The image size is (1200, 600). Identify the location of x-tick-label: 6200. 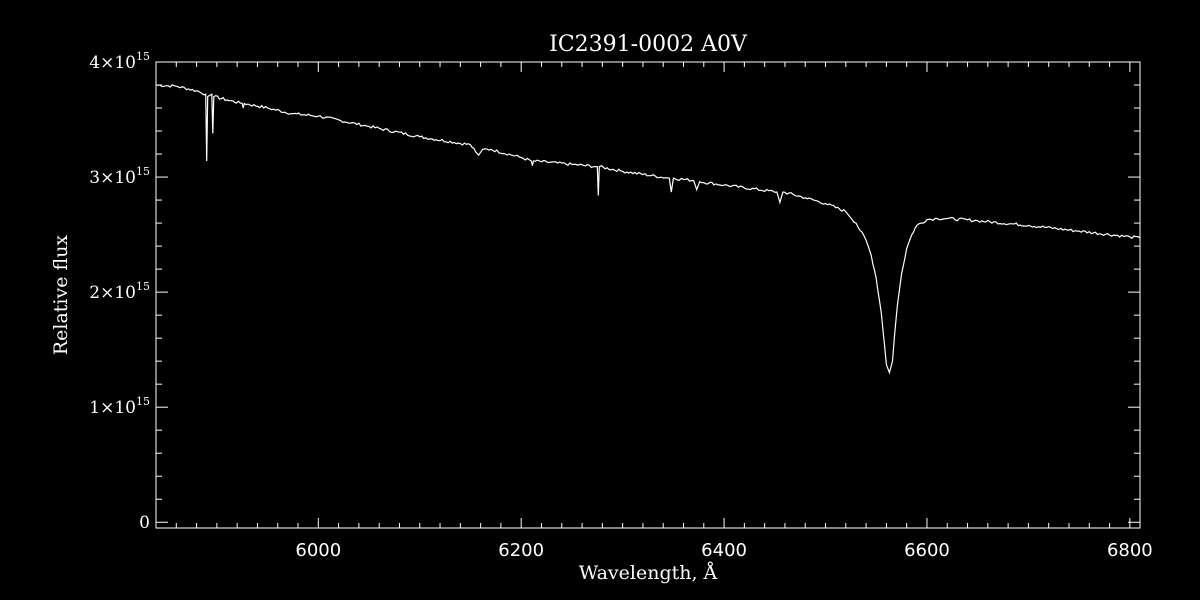
(521, 550).